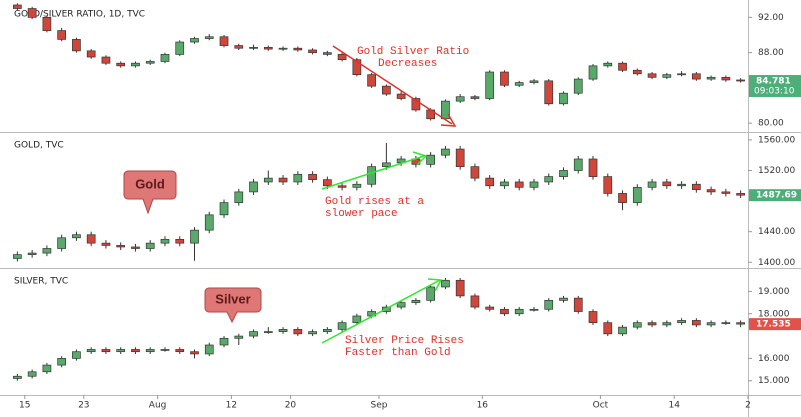  Describe the element at coordinates (601, 406) in the screenshot. I see `x-tick-label: Oct` at that location.